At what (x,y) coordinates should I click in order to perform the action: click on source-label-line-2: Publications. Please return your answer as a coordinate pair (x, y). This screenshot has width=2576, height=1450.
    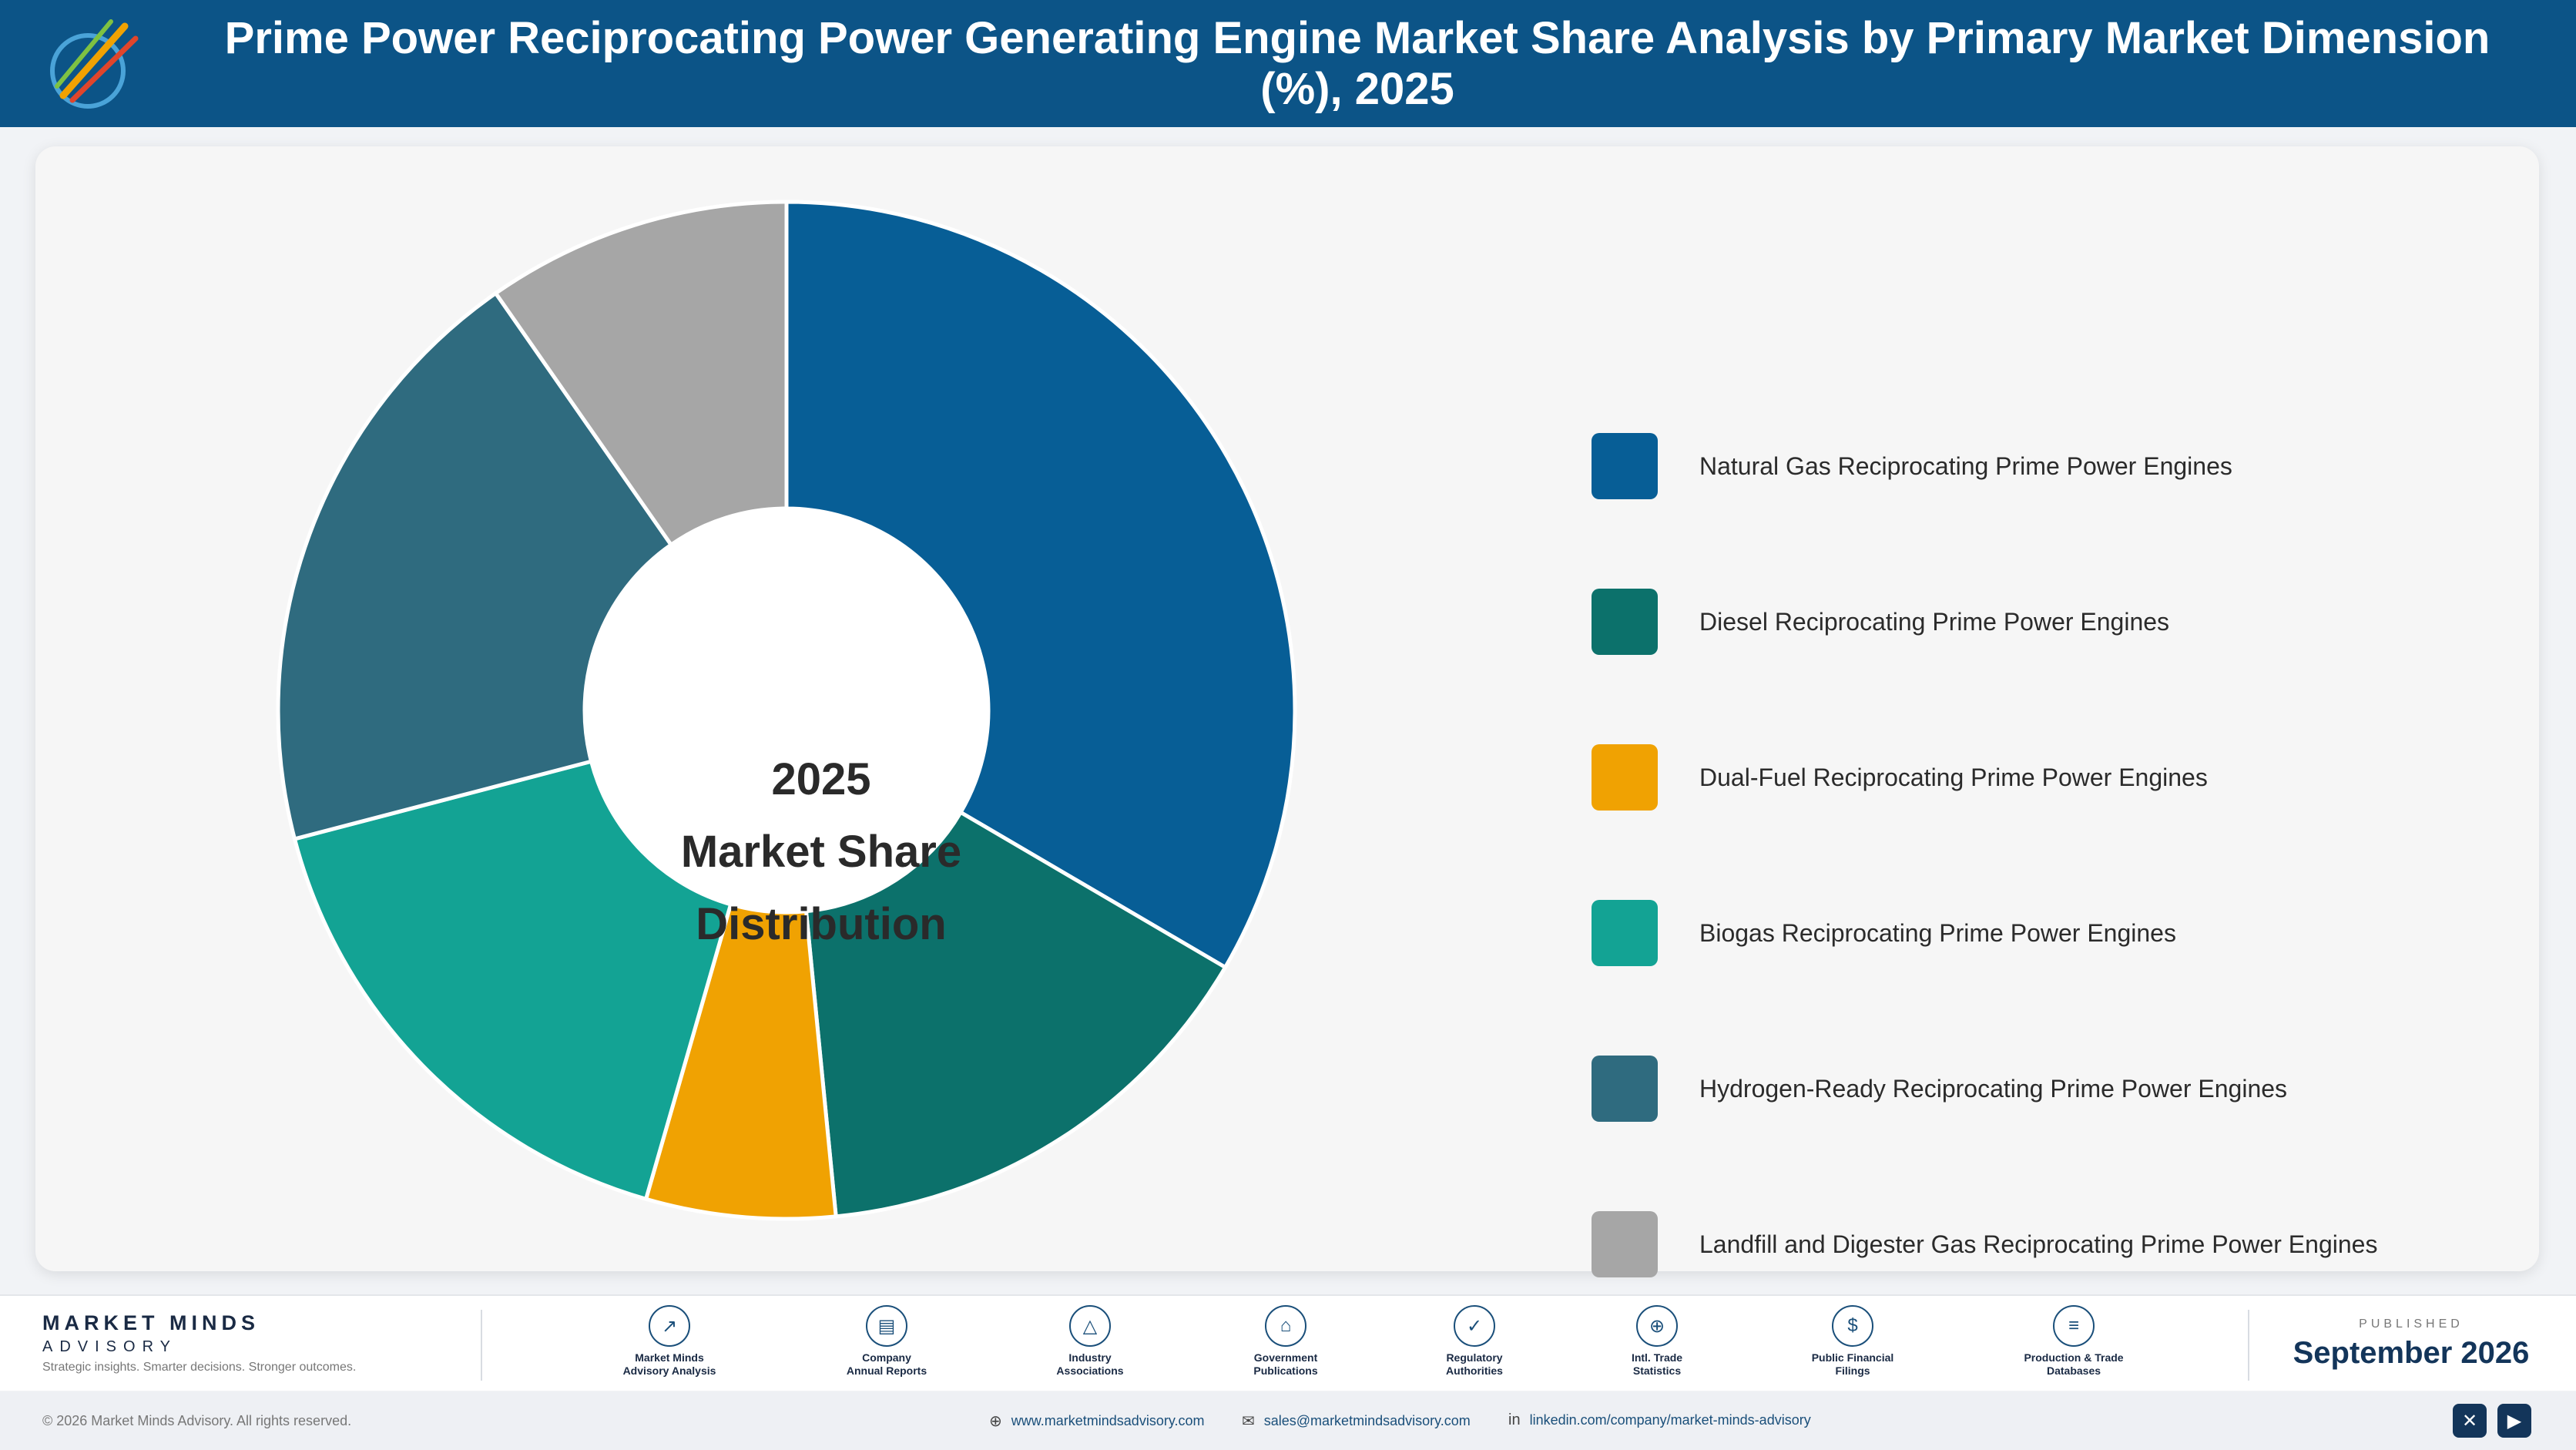
    Looking at the image, I should click on (1285, 1370).